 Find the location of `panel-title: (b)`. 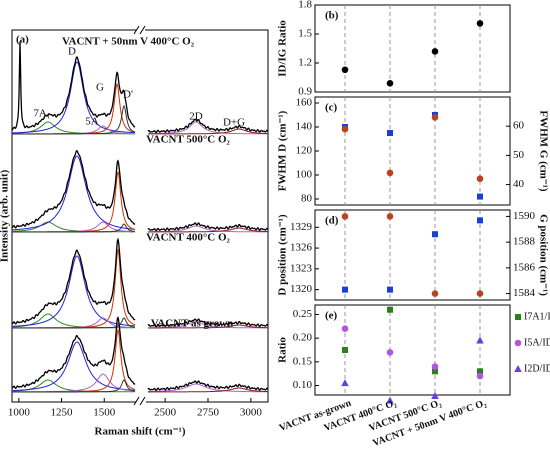

panel-title: (b) is located at coordinates (332, 16).